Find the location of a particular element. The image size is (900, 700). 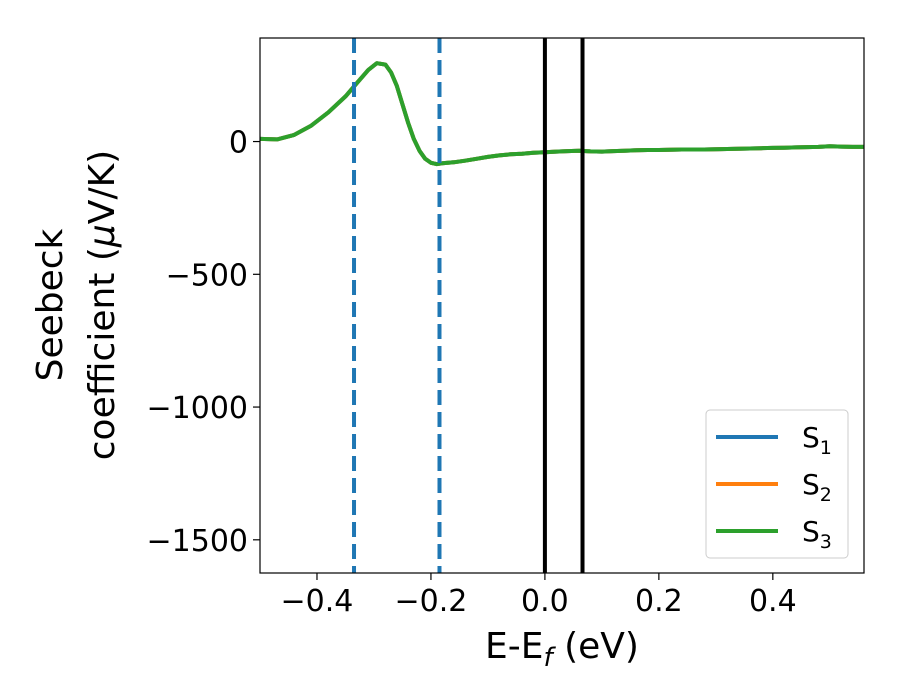

x-tick-label: 0.0 is located at coordinates (545, 601).